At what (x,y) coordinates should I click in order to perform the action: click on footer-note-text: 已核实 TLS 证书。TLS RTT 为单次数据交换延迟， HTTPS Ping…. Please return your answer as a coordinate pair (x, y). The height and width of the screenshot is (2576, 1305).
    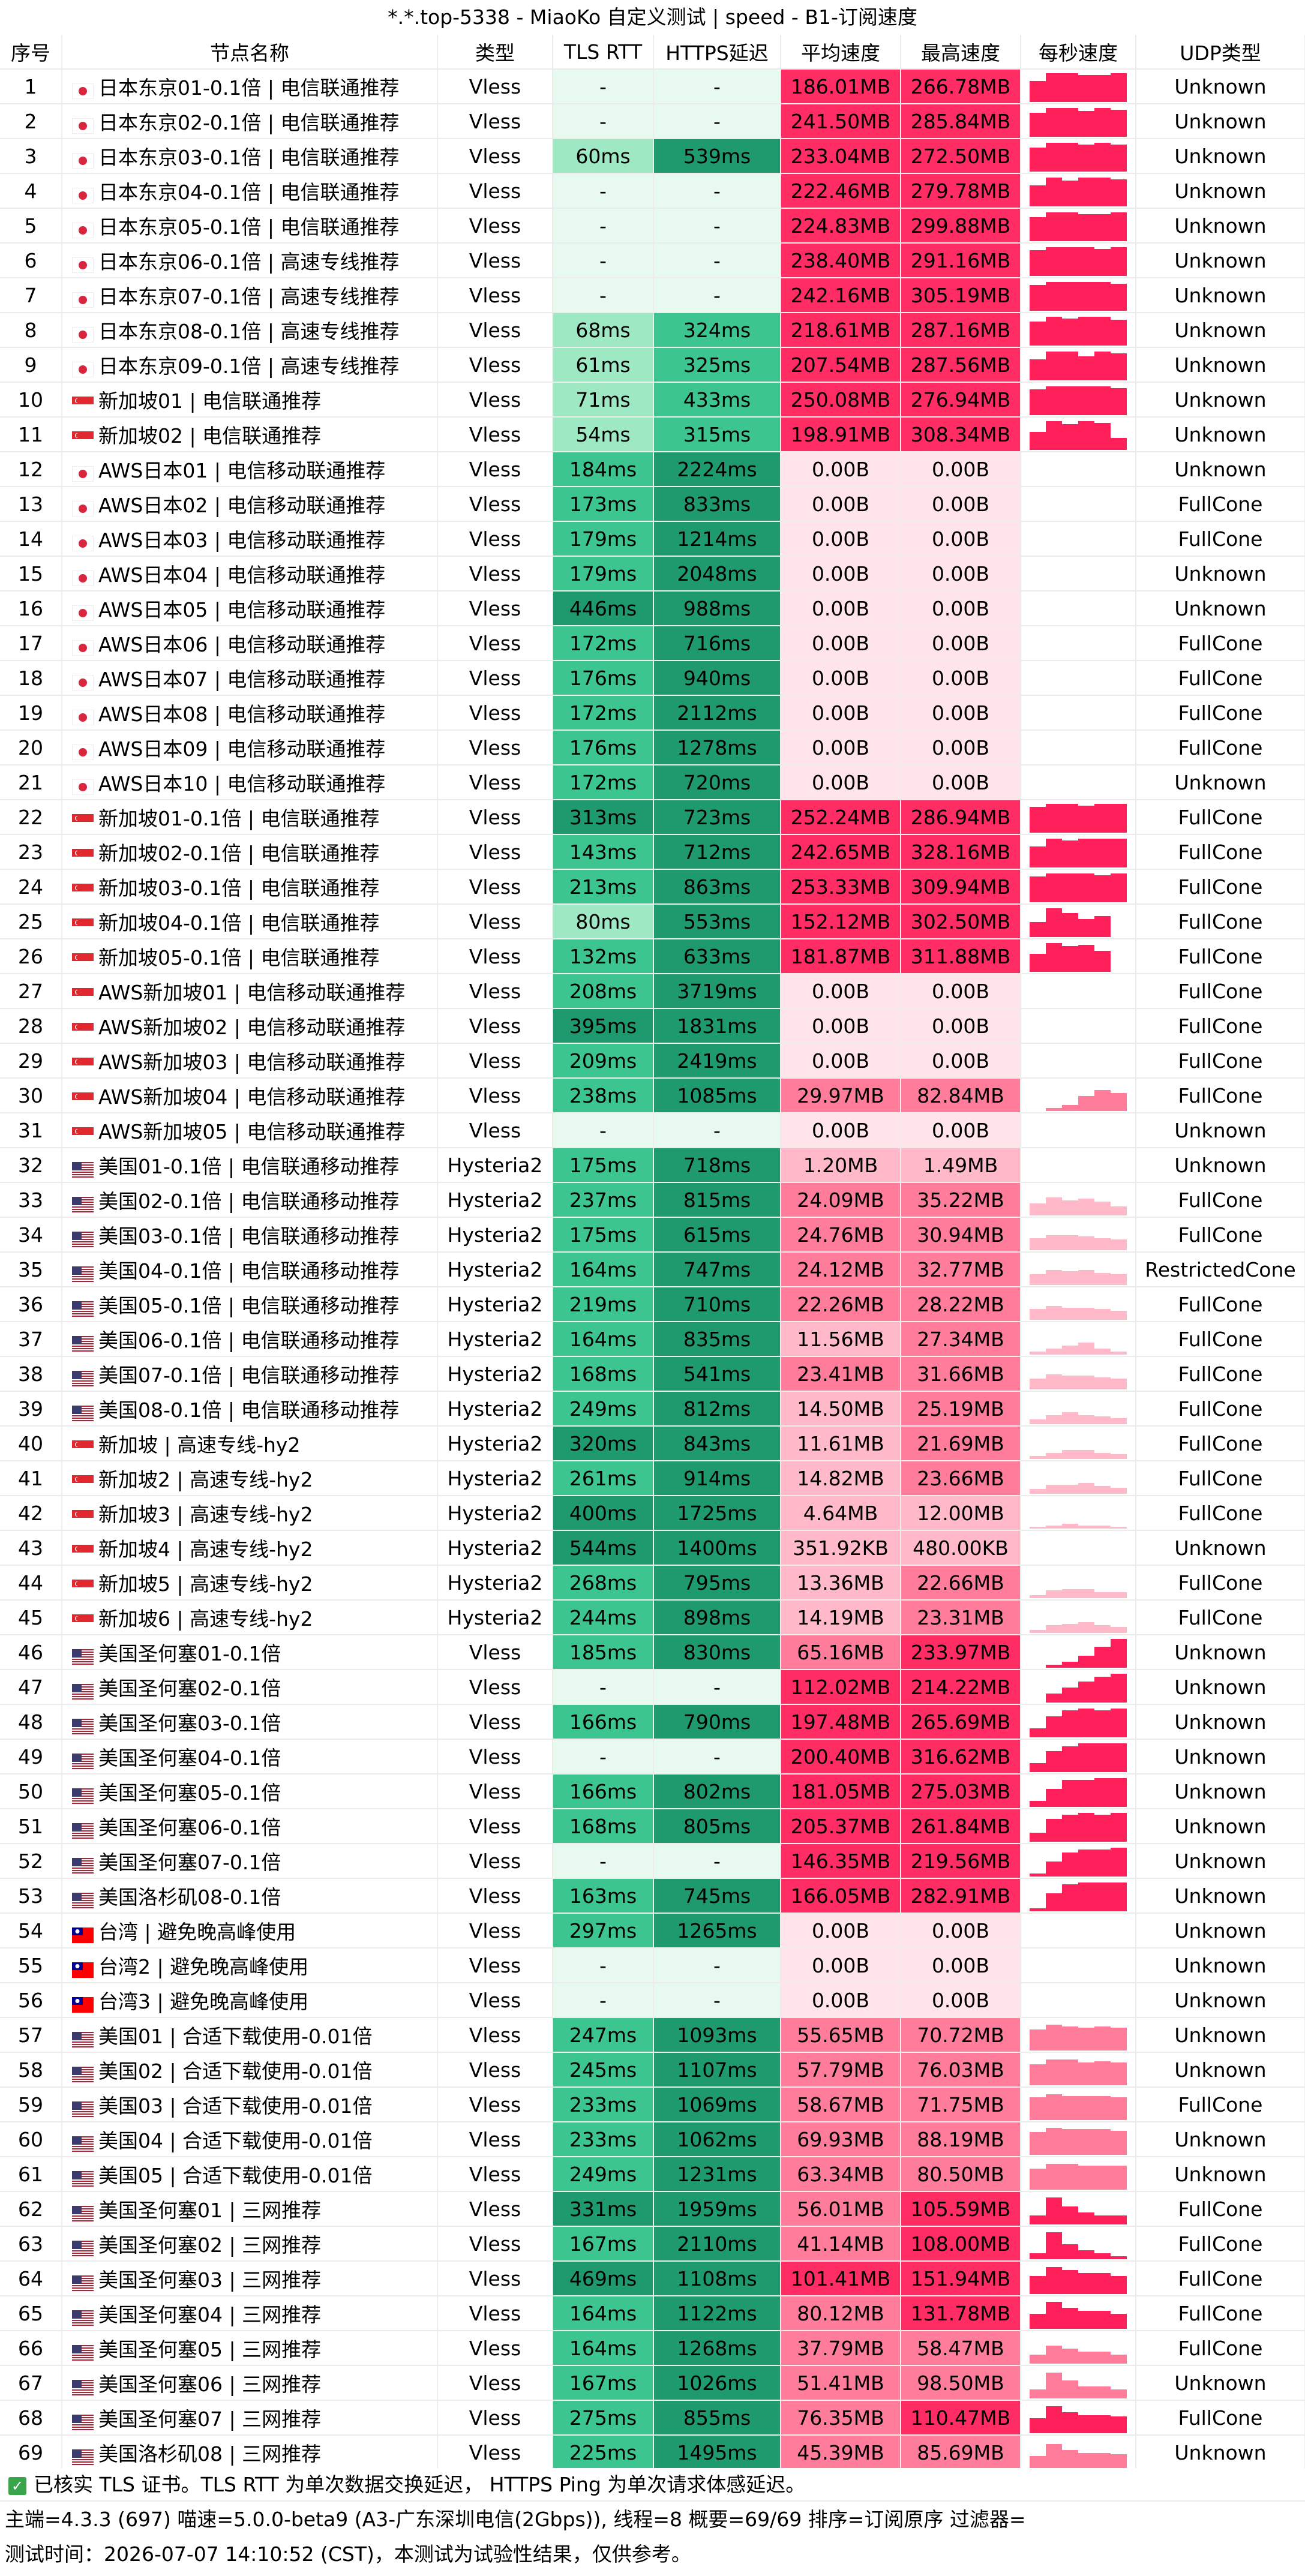
    Looking at the image, I should click on (420, 2484).